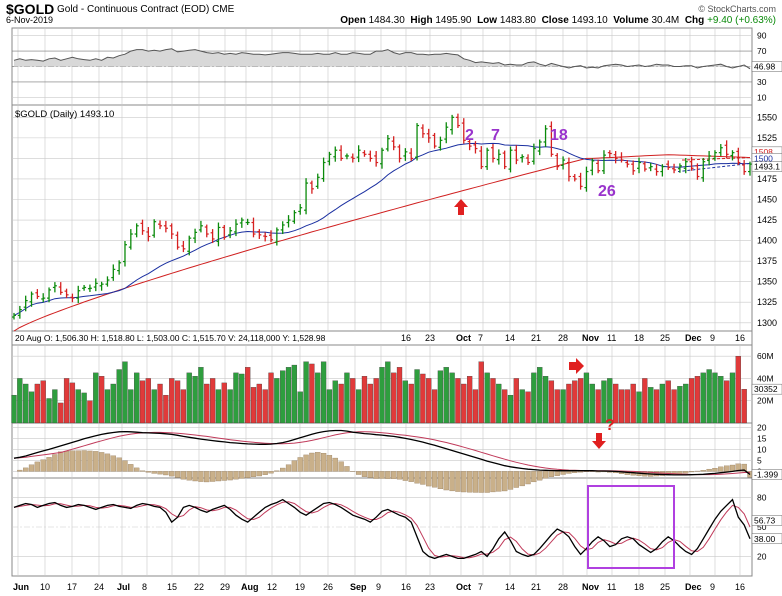 The height and width of the screenshot is (596, 782). What do you see at coordinates (763, 158) in the screenshot?
I see `ma-fast-tag: 1500` at bounding box center [763, 158].